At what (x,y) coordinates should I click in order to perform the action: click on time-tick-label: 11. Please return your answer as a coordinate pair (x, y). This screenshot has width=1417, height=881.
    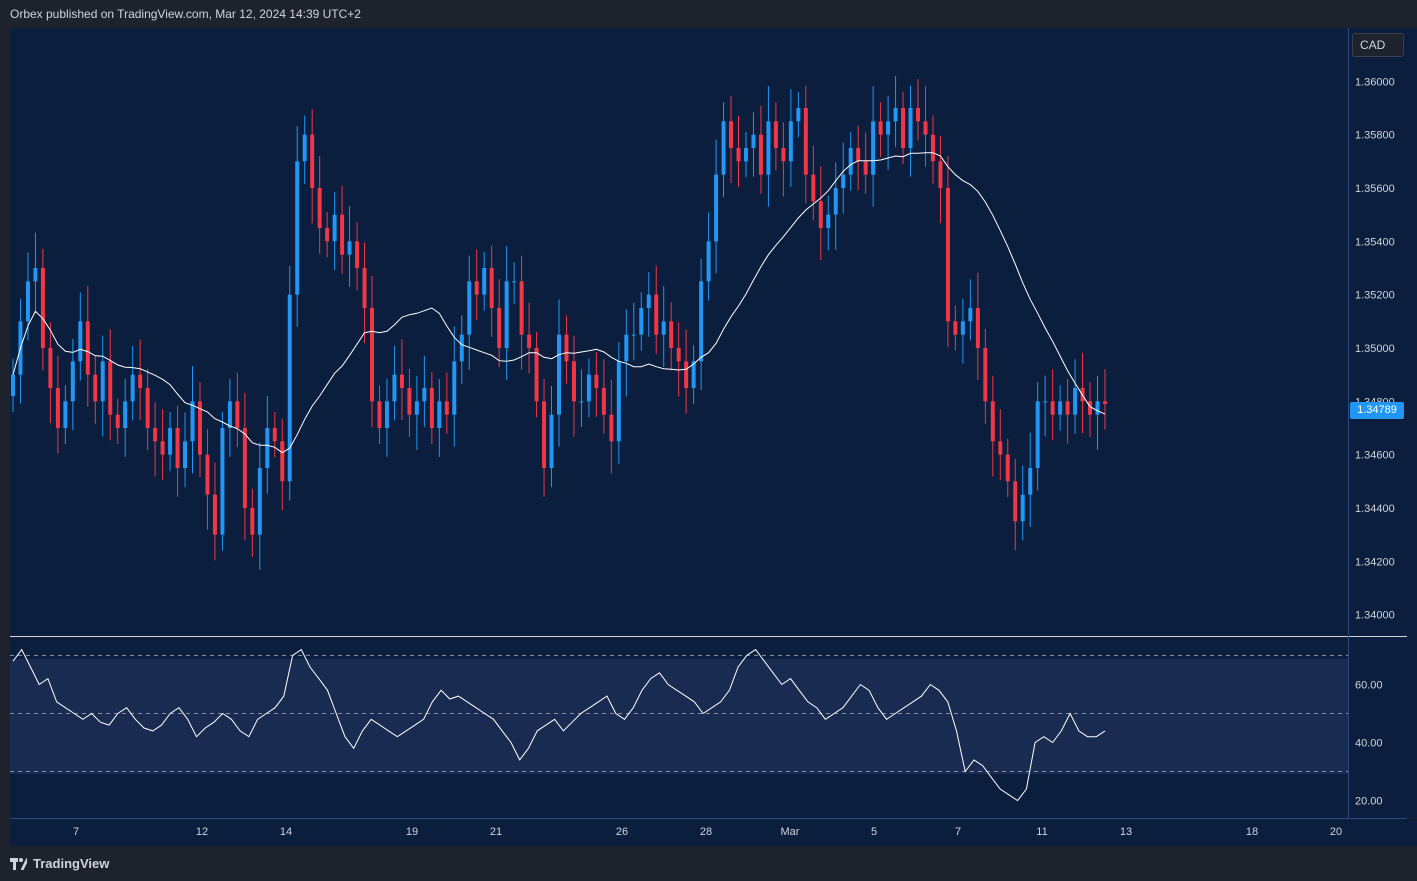
    Looking at the image, I should click on (1041, 832).